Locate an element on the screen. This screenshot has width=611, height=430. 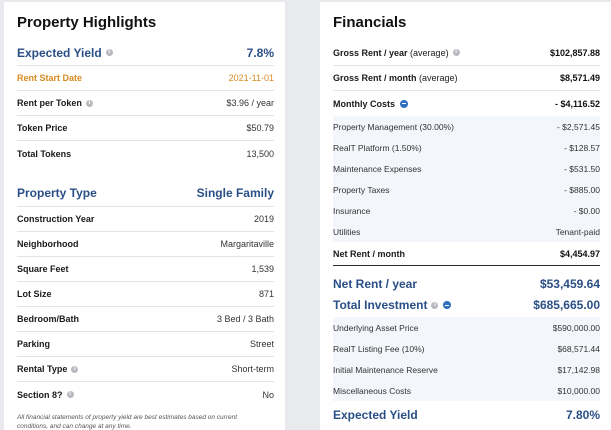
gross-rent-month-row: Gross Rent / month (average) $8,571.49 is located at coordinates (466, 78).